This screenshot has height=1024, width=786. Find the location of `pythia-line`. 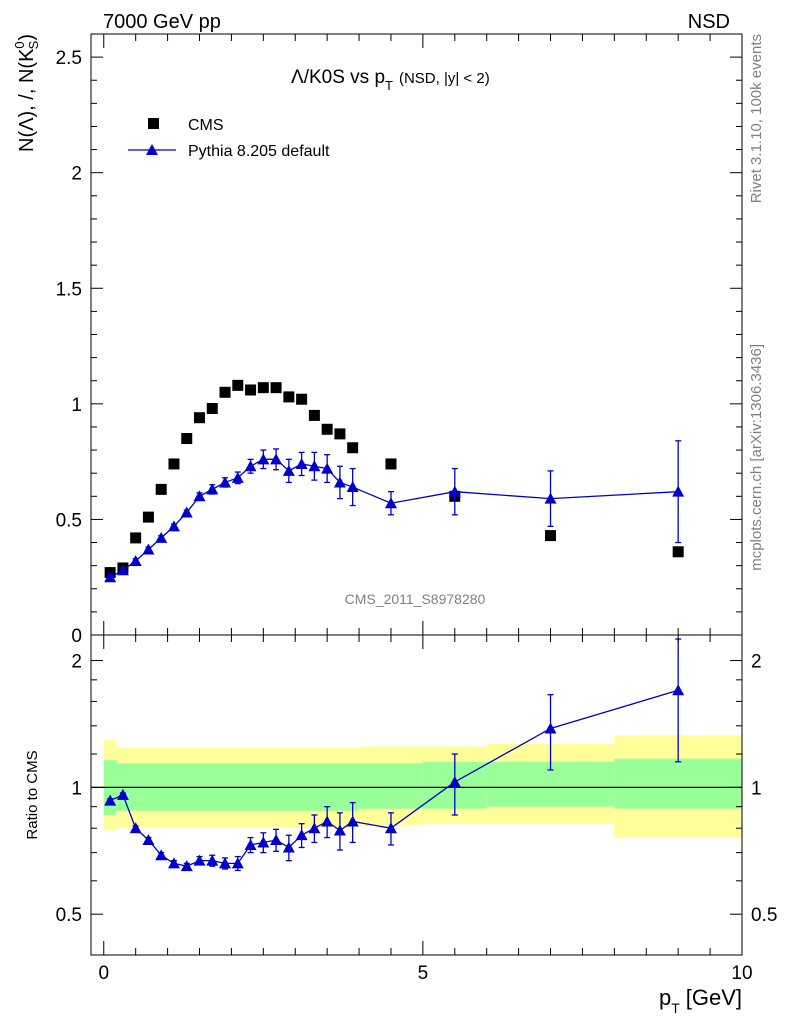

pythia-line is located at coordinates (394, 518).